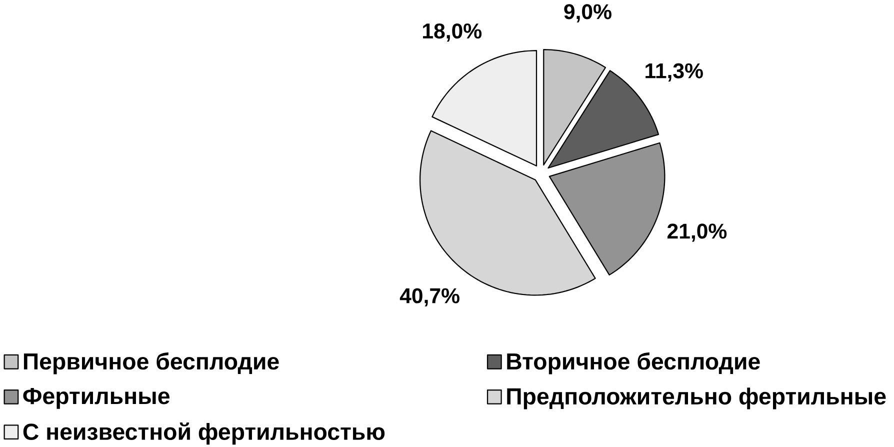 The image size is (894, 447). What do you see at coordinates (674, 72) in the screenshot?
I see `data-label: 11,3%` at bounding box center [674, 72].